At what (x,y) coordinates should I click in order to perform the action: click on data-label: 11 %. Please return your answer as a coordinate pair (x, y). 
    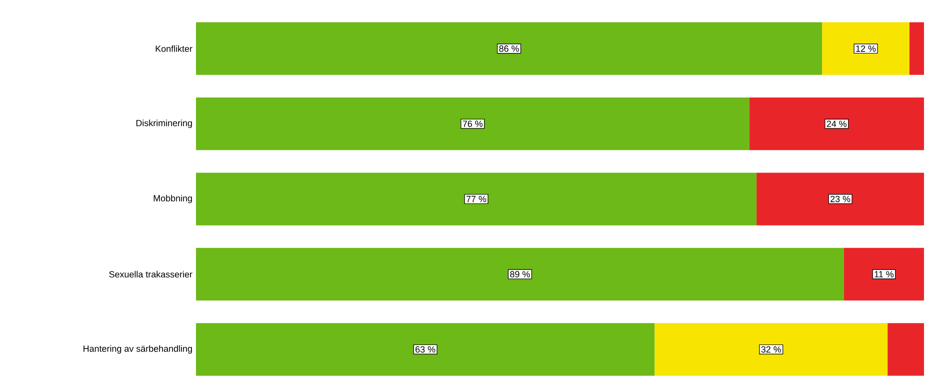
    Looking at the image, I should click on (884, 274).